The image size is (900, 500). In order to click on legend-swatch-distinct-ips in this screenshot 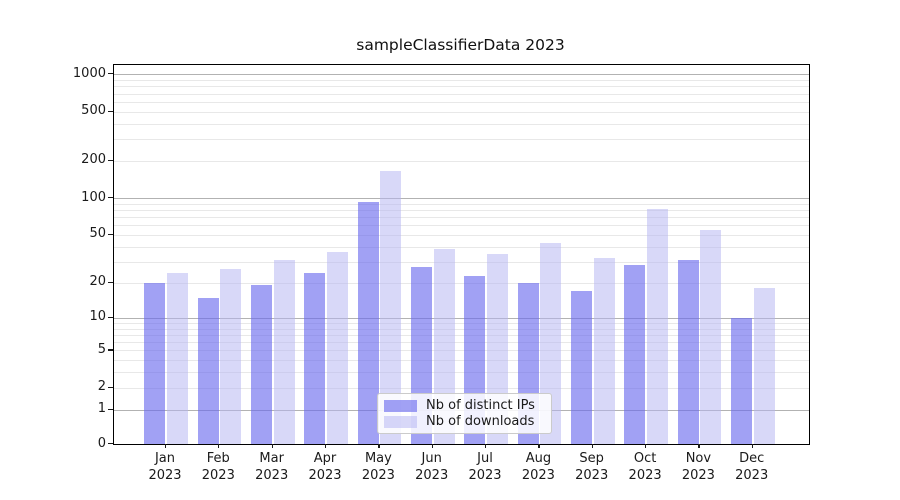, I will do `click(400, 405)`.